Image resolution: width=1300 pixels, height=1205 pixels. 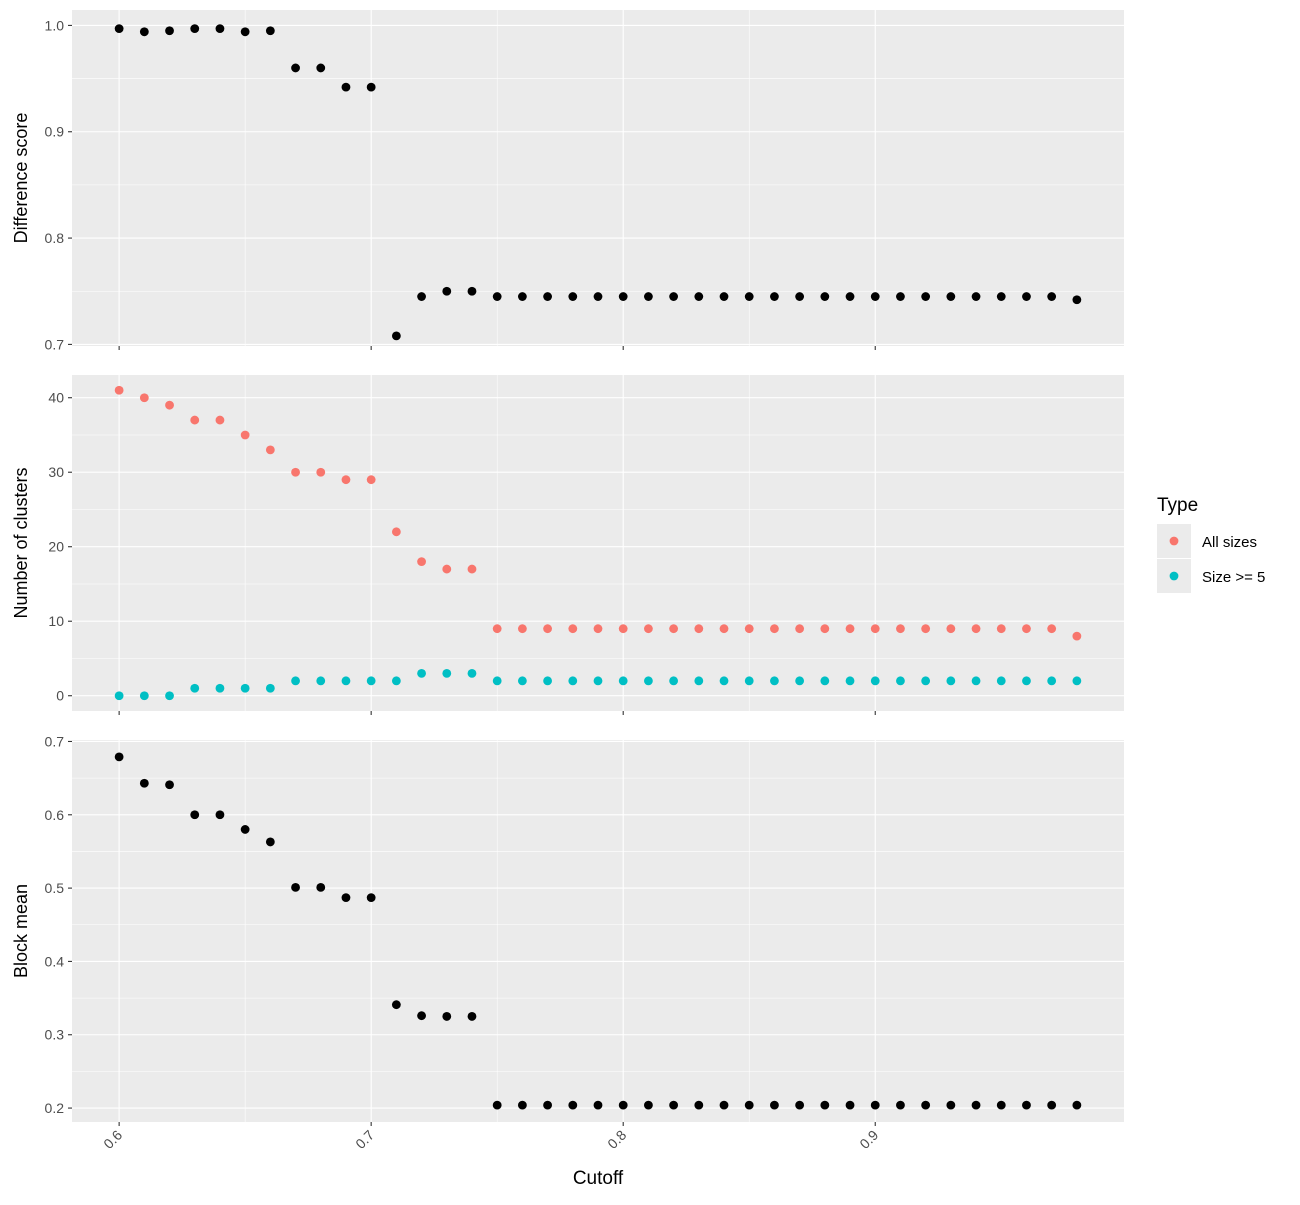 I want to click on y-tick-label: 30, so click(x=56, y=472).